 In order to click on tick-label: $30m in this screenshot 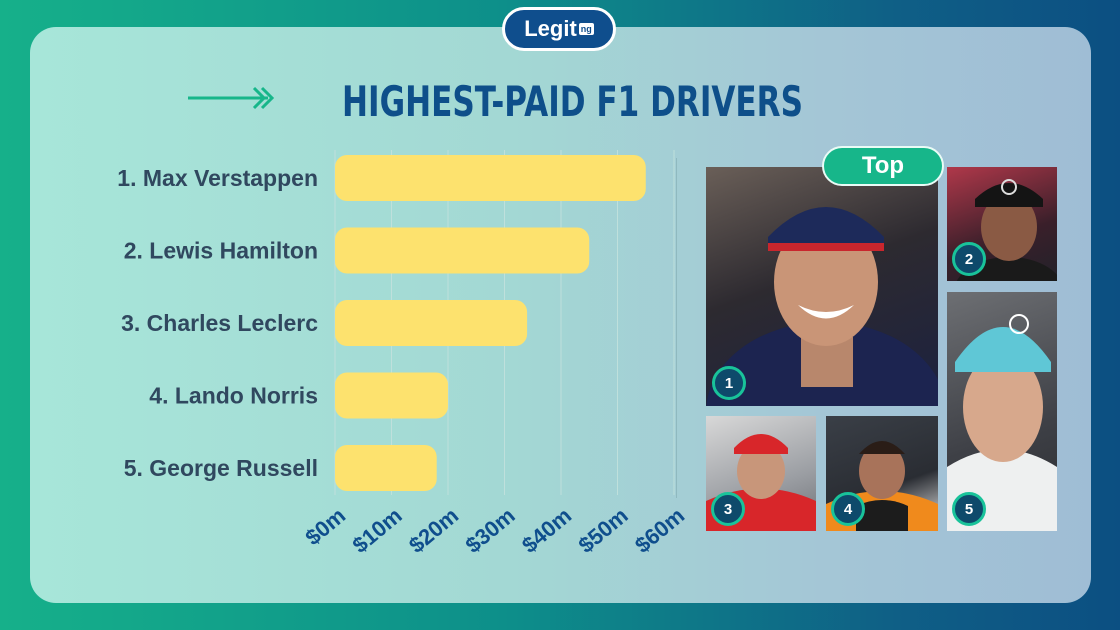, I will do `click(490, 530)`.